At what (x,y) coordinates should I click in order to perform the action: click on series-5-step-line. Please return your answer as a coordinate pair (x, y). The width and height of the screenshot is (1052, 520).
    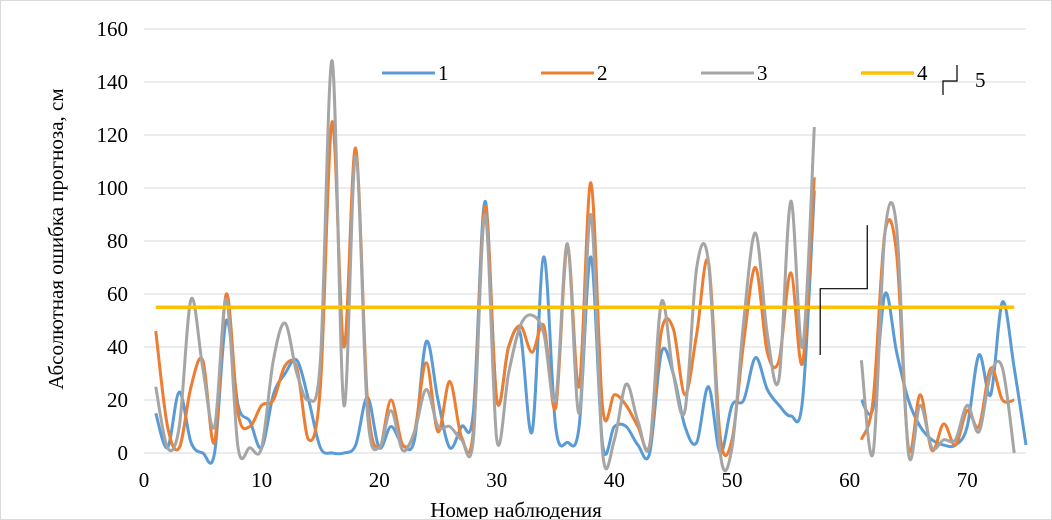
    Looking at the image, I should click on (843, 290).